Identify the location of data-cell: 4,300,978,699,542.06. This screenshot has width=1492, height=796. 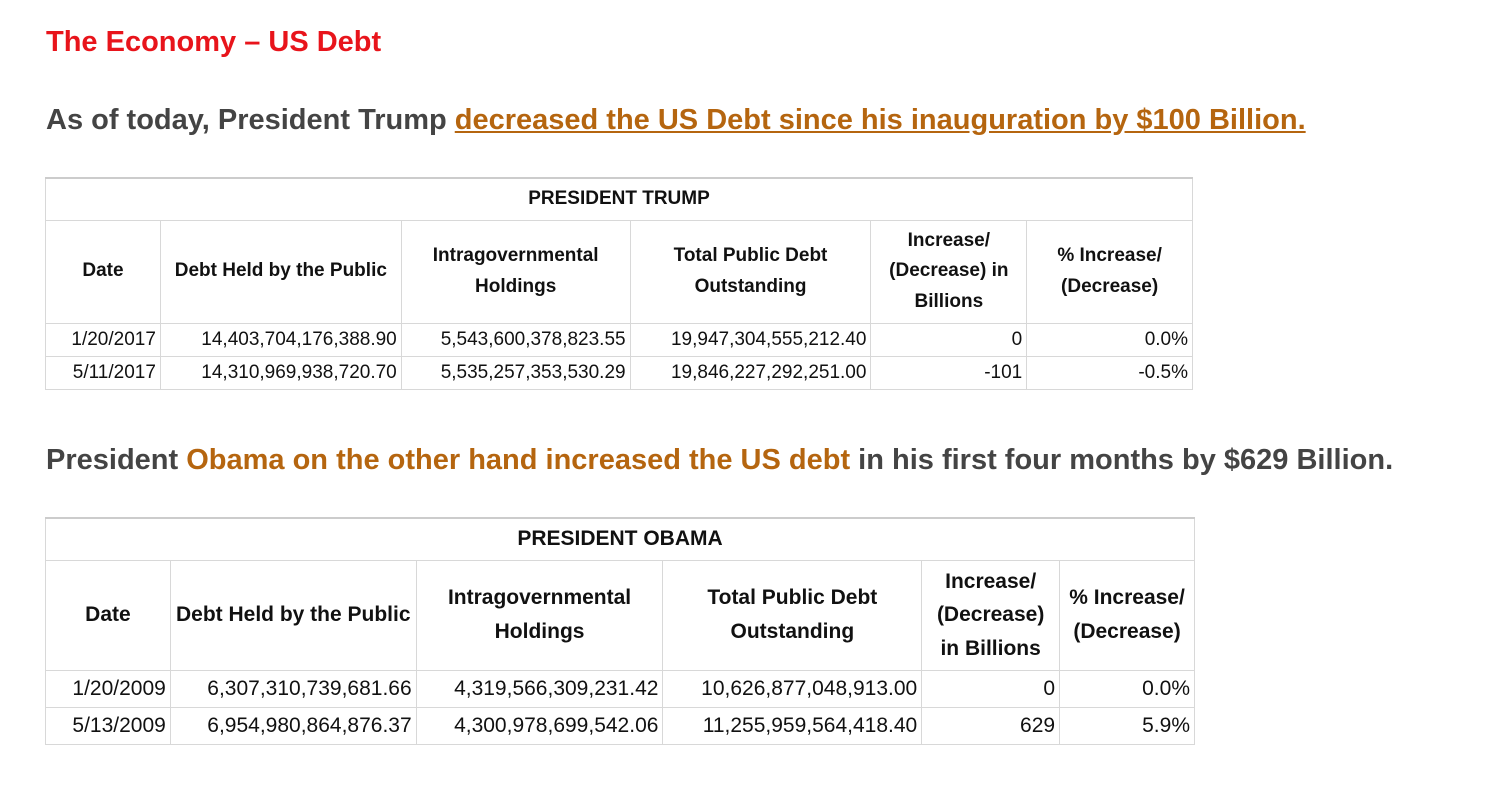
(539, 725).